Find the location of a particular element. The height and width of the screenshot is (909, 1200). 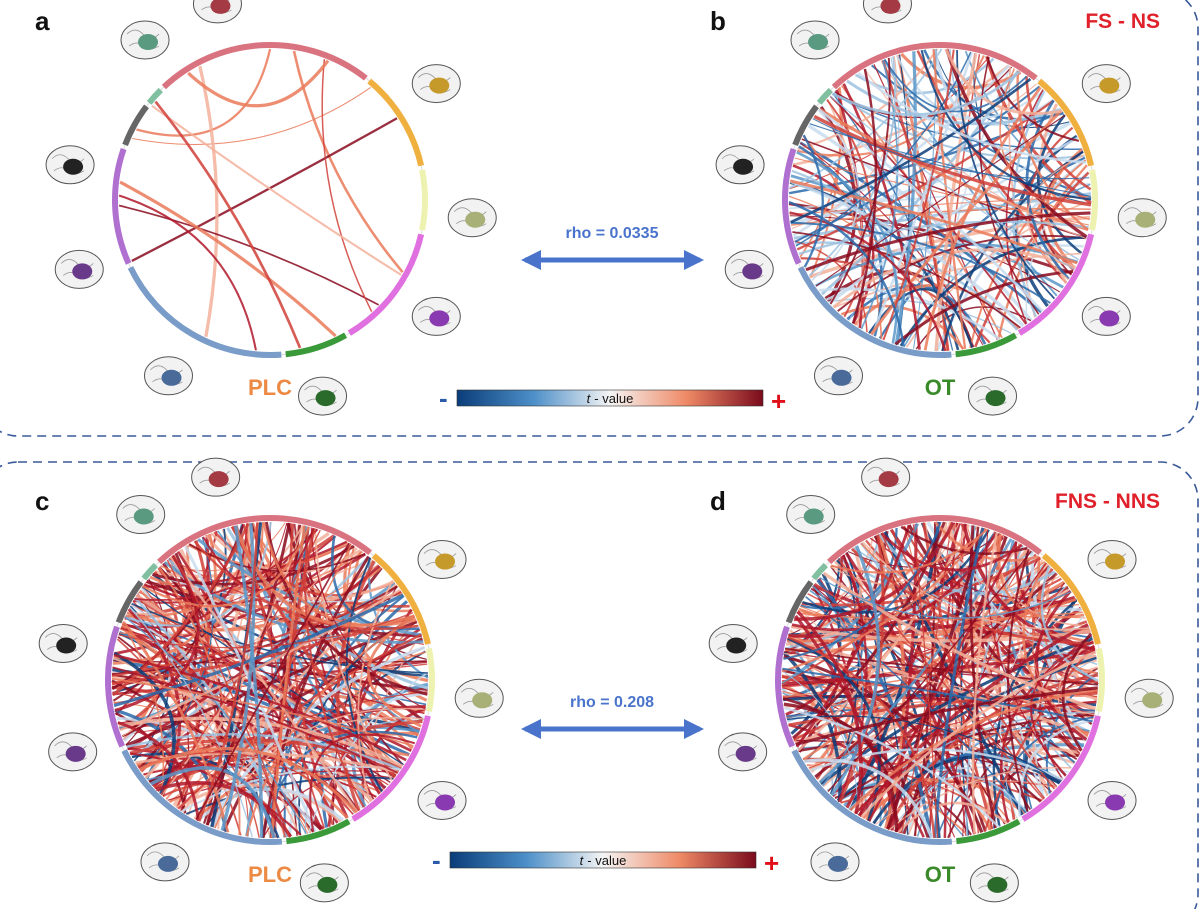

colorbar is located at coordinates (610, 398).